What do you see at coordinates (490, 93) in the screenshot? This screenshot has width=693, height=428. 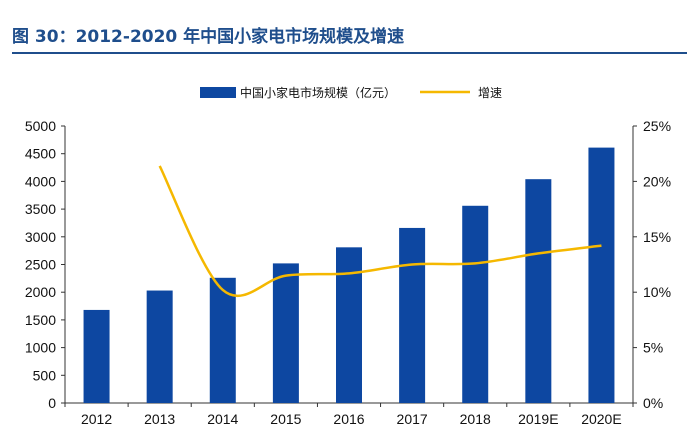 I see `legend-label-line: 增速` at bounding box center [490, 93].